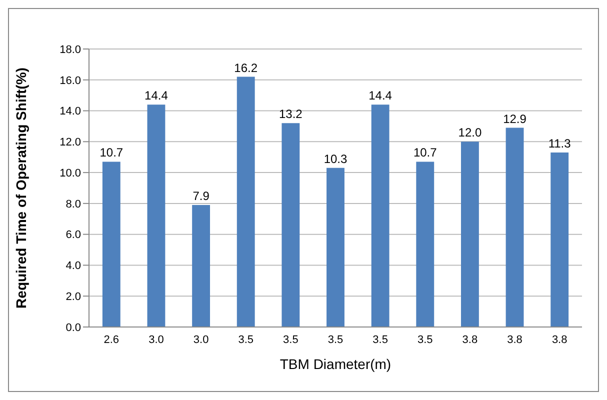 This screenshot has width=607, height=400. I want to click on x-tick-label: 2.6, so click(112, 340).